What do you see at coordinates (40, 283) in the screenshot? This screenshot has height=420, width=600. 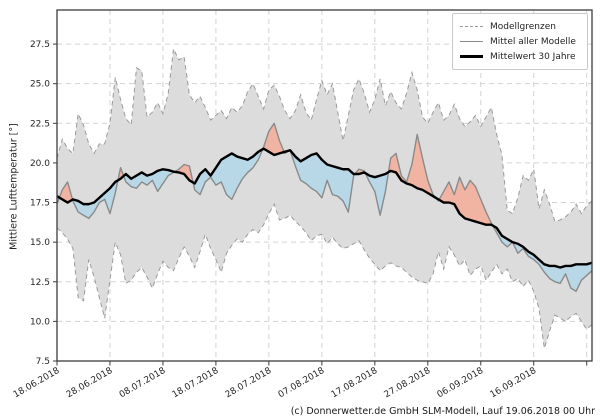 I see `y-tick-label: 12.5` at bounding box center [40, 283].